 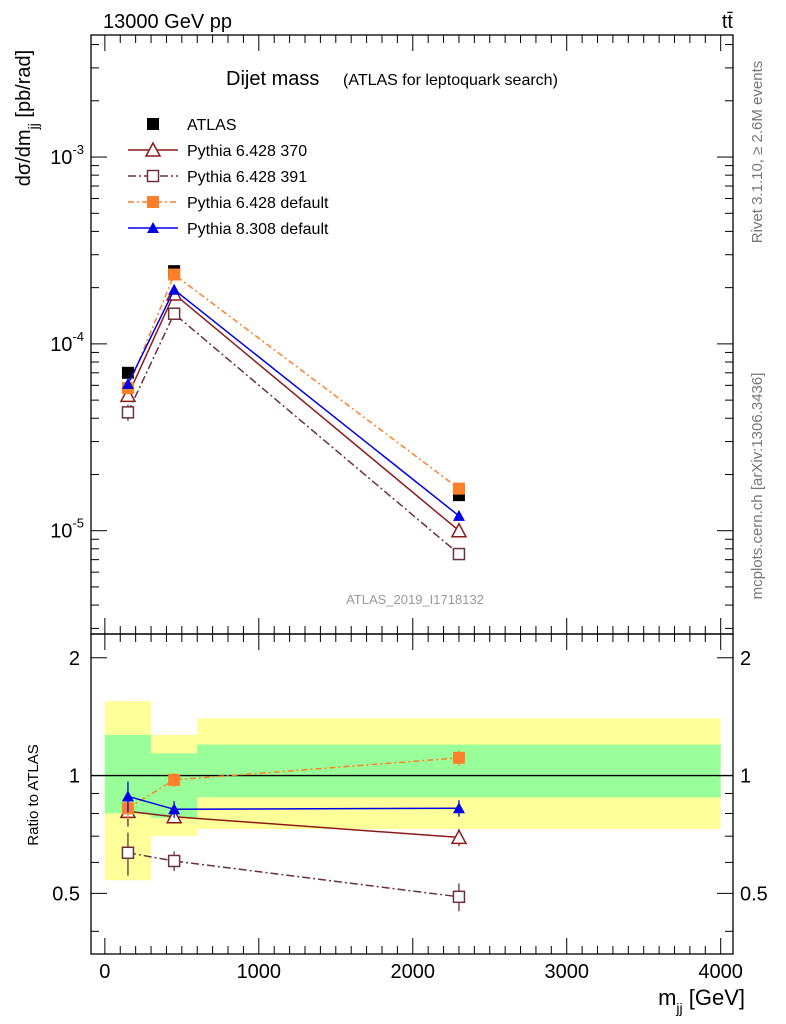 What do you see at coordinates (720, 972) in the screenshot?
I see `x-tick-label: 4000` at bounding box center [720, 972].